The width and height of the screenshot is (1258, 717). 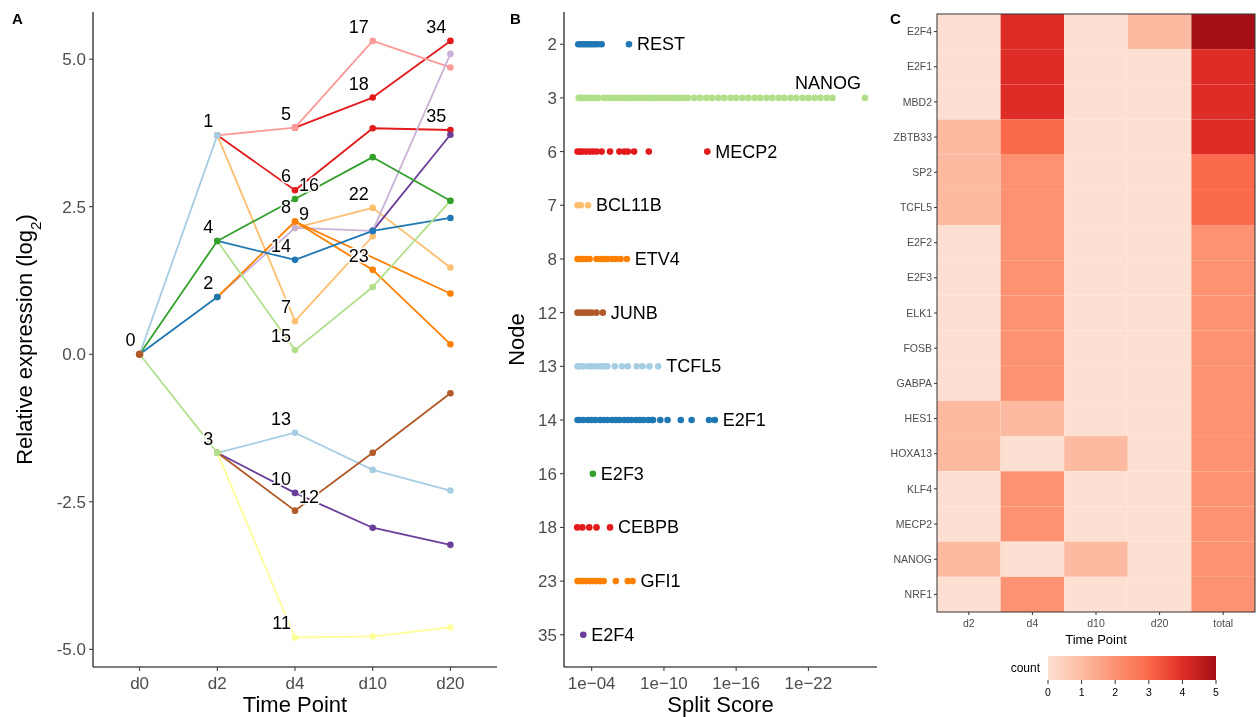 I want to click on chart-title: B, so click(x=515, y=18).